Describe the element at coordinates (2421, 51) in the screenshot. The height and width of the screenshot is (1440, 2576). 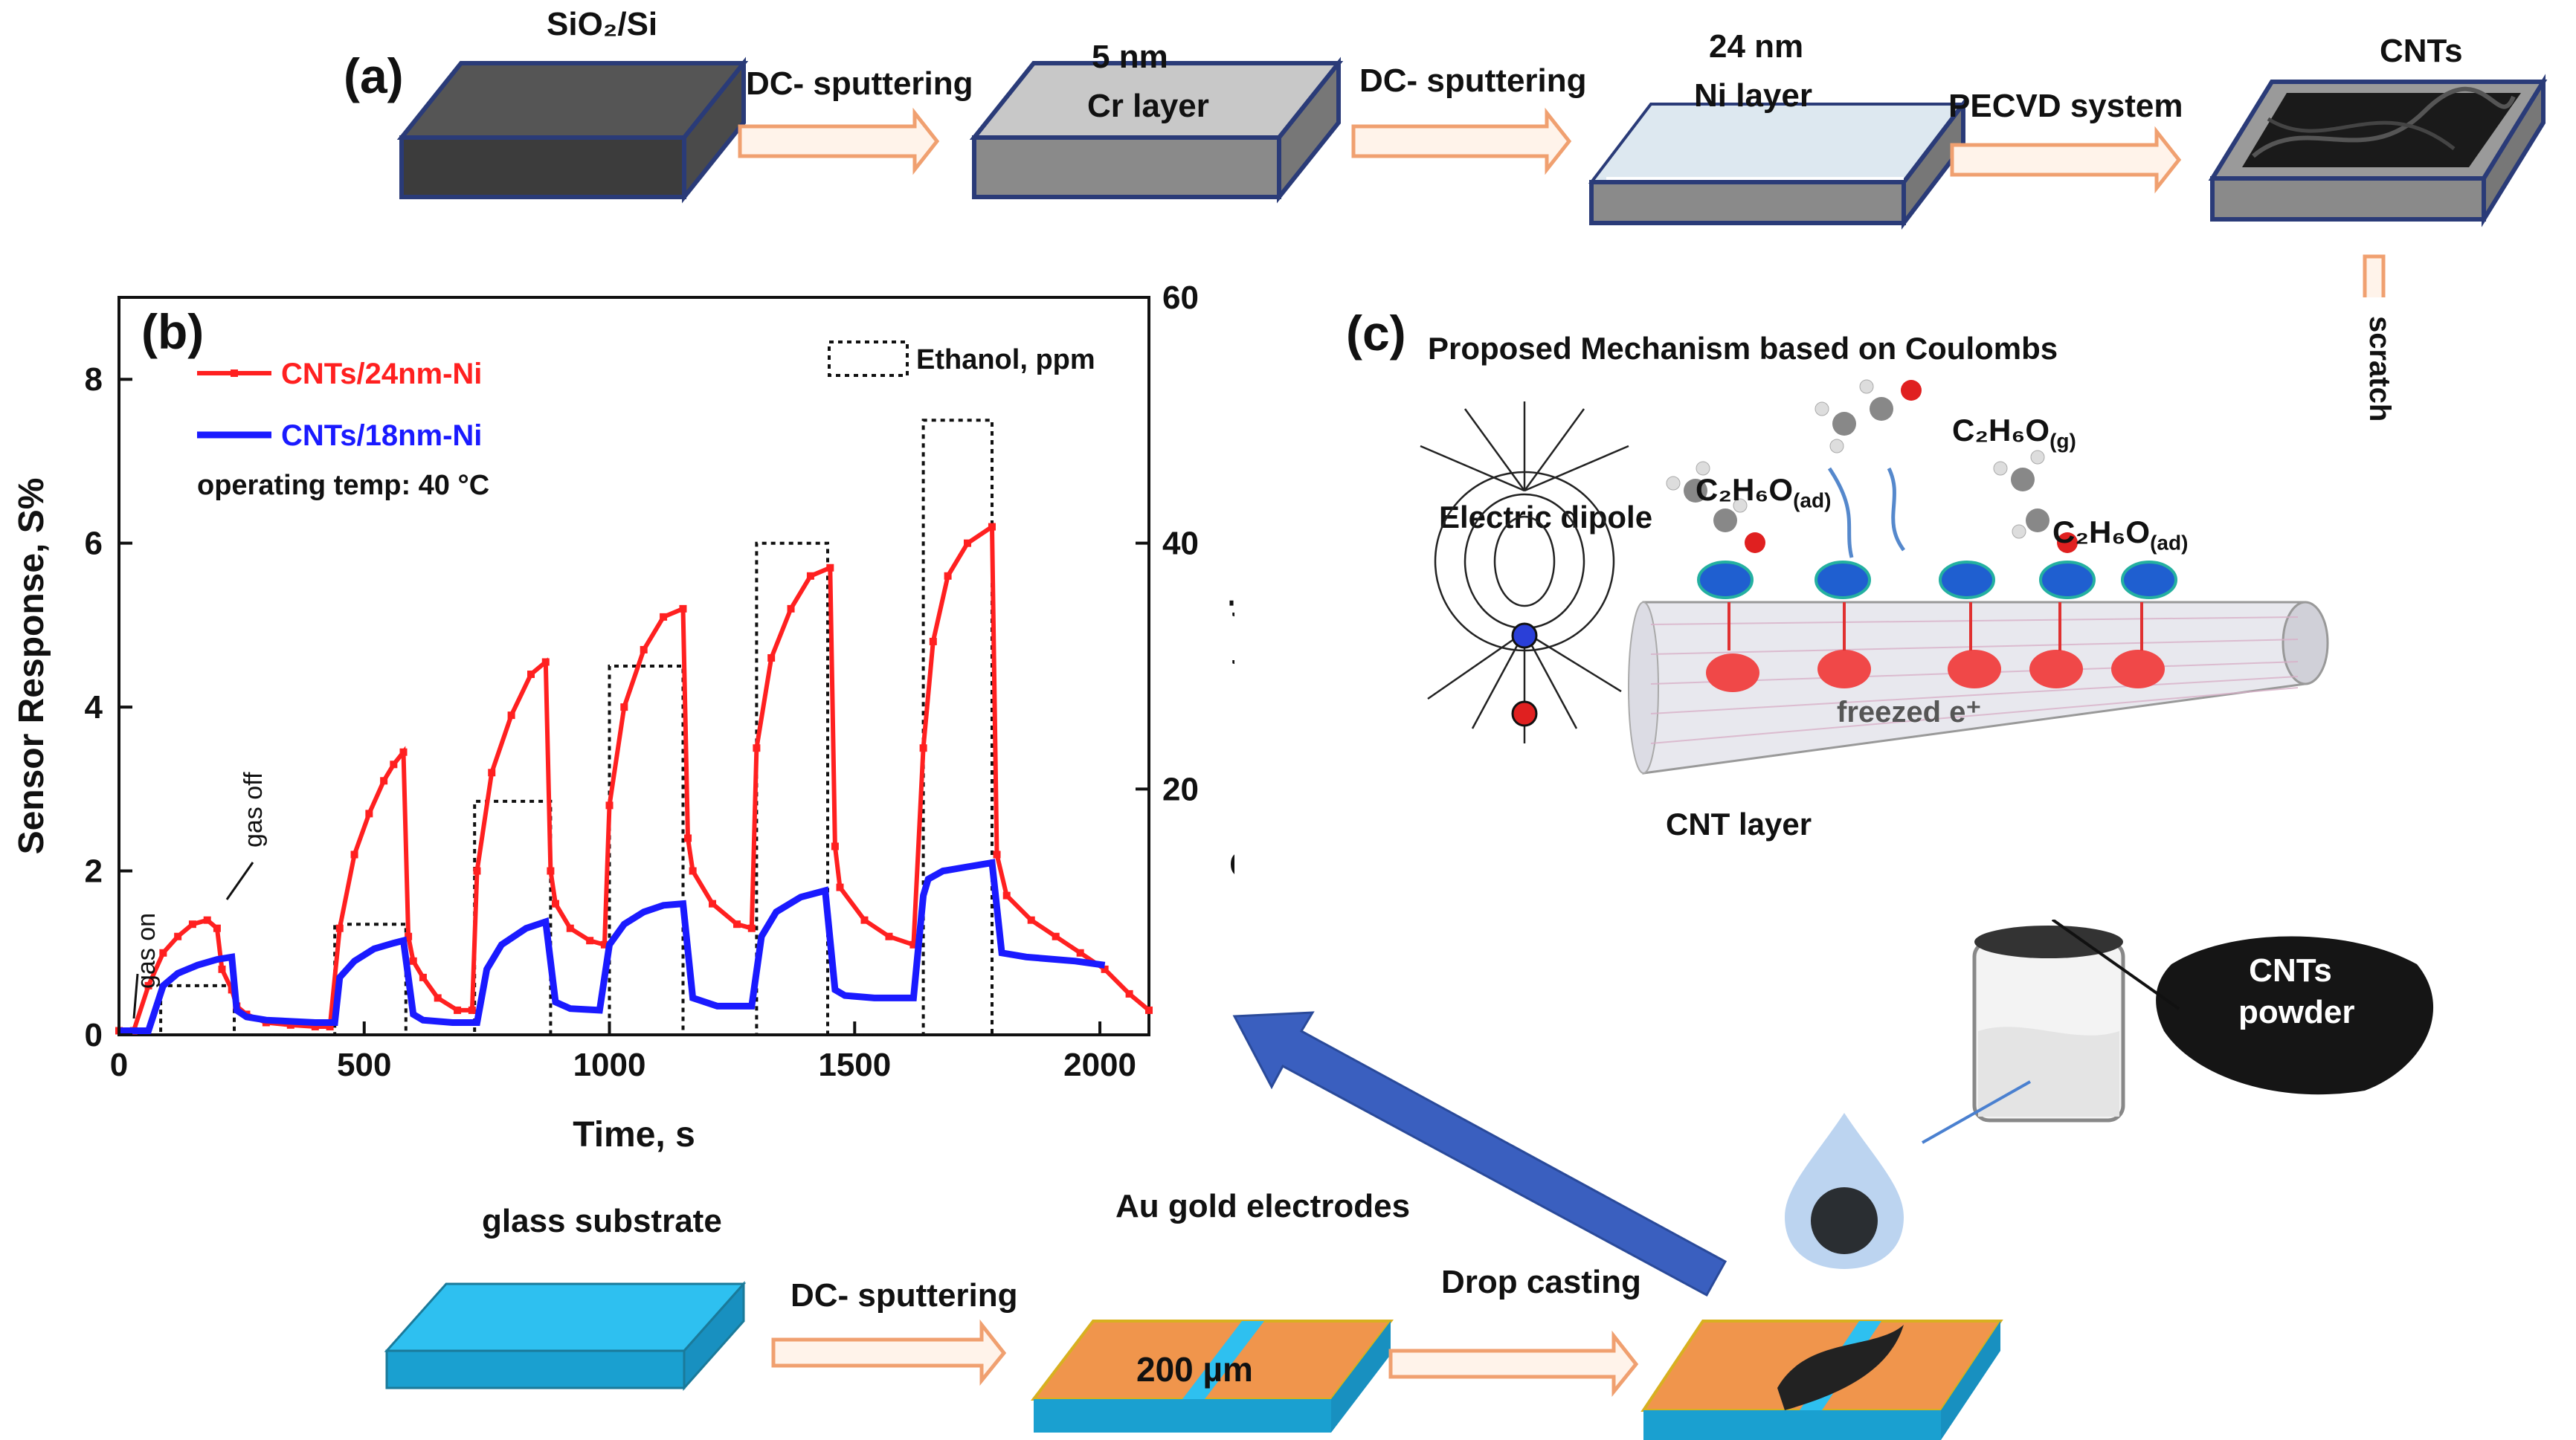
I see `cnts-label: CNTs` at that location.